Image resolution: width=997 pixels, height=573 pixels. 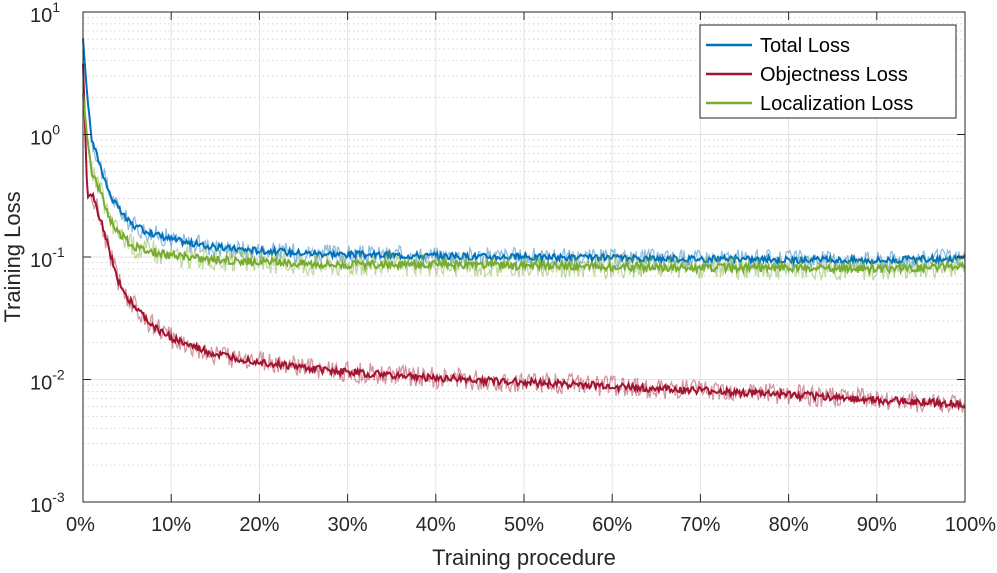 I want to click on y-tick-label: 10¹, so click(x=45, y=13).